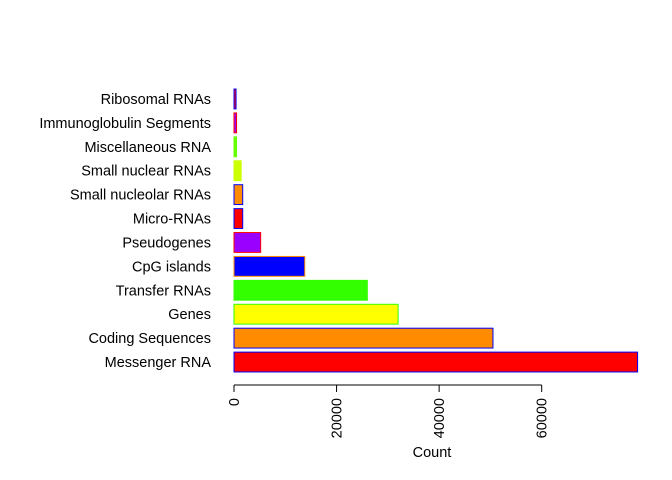 This screenshot has width=672, height=480. Describe the element at coordinates (235, 123) in the screenshot. I see `bar-immunoglobulin-segments` at that location.